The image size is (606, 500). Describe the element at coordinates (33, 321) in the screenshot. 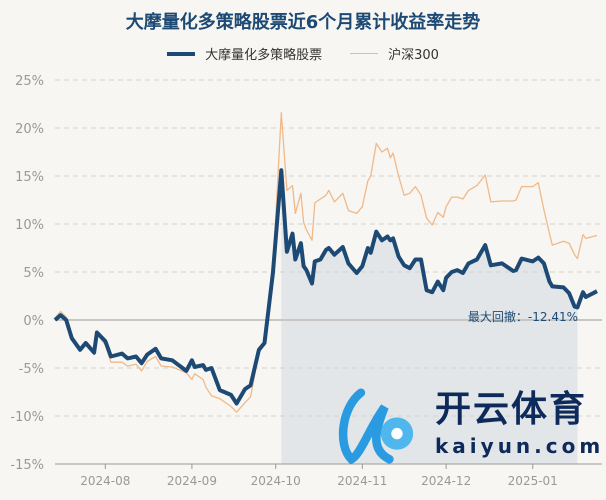

I see `y-tick-label: 0%` at that location.